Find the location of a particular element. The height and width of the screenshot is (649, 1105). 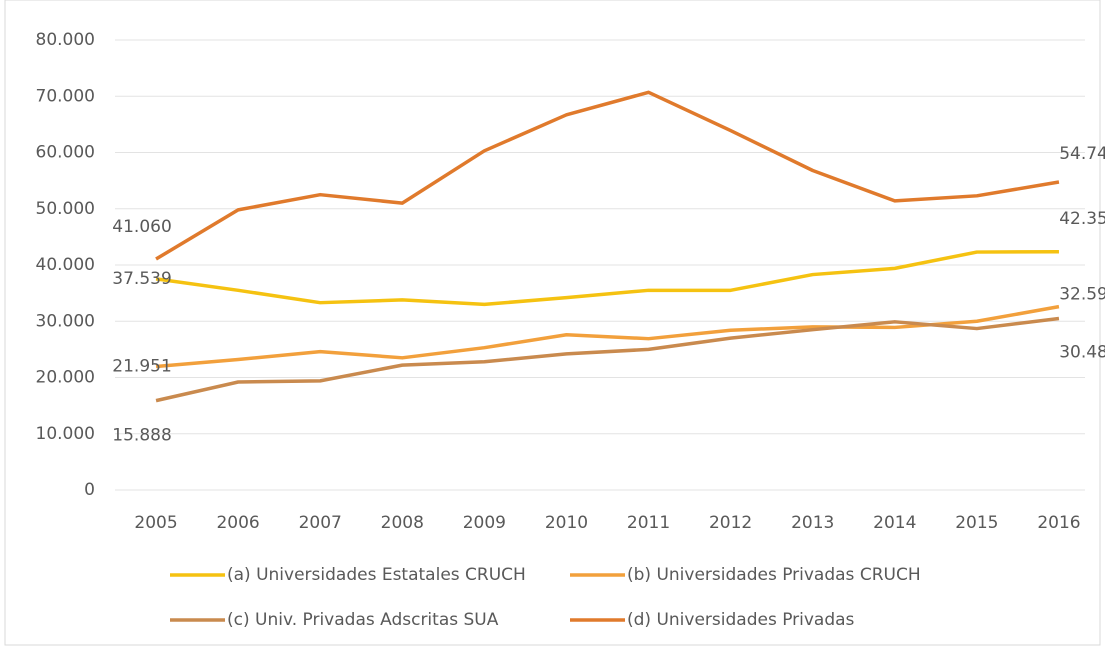

y-tick-label: 10.000 is located at coordinates (65, 434).